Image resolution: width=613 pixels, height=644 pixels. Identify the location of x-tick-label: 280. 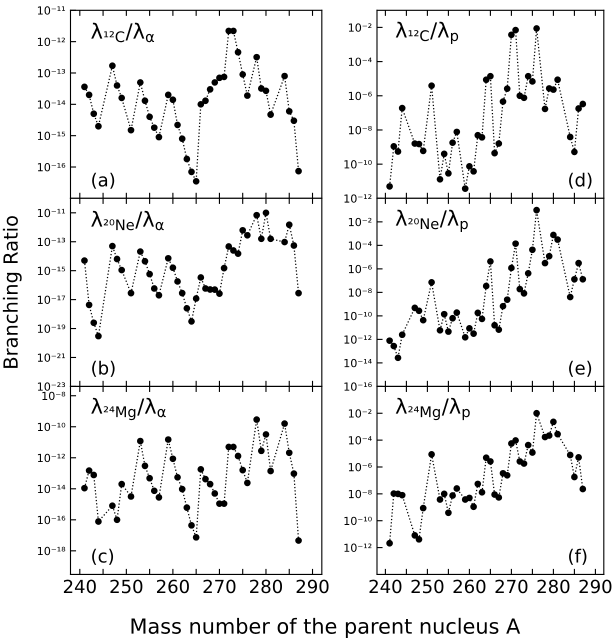
(266, 587).